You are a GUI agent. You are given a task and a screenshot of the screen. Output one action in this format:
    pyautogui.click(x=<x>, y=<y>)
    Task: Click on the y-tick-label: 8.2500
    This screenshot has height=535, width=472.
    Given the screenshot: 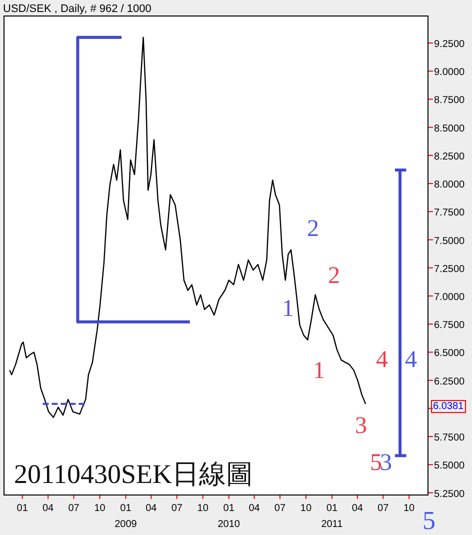 What is the action you would take?
    pyautogui.click(x=450, y=156)
    